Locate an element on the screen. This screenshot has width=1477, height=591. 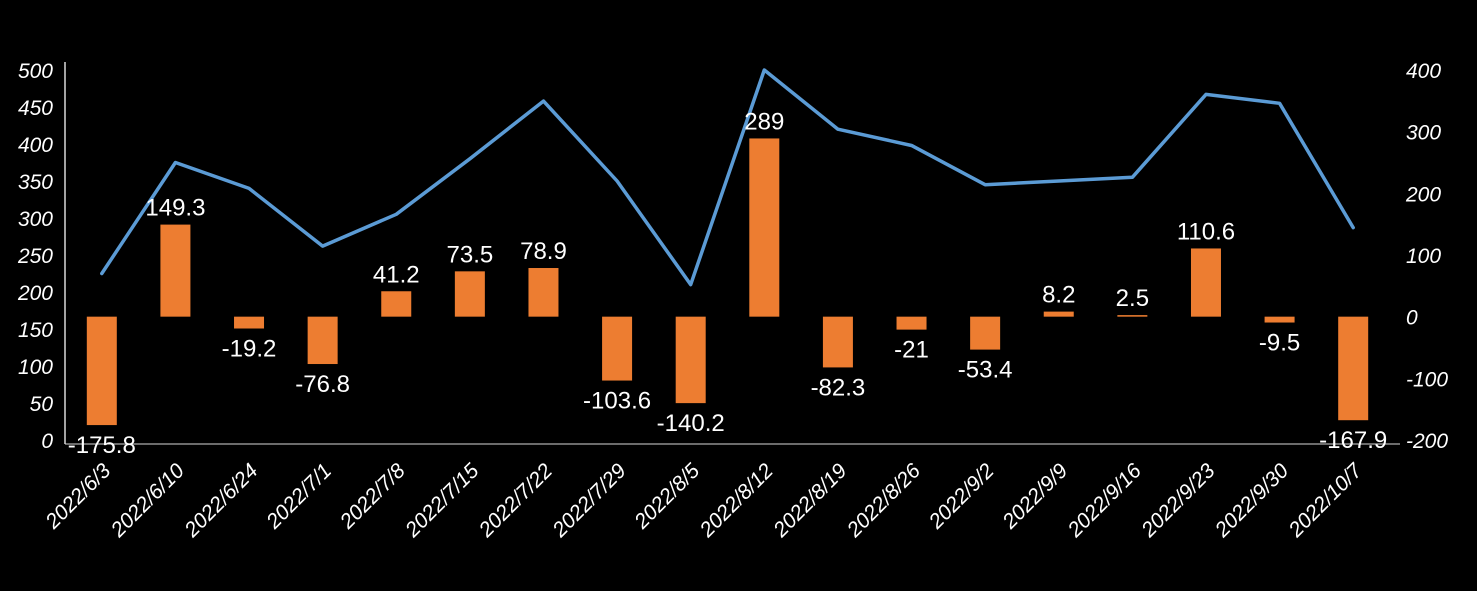
x-axis-label: 2022/9/23 is located at coordinates (1177, 500).